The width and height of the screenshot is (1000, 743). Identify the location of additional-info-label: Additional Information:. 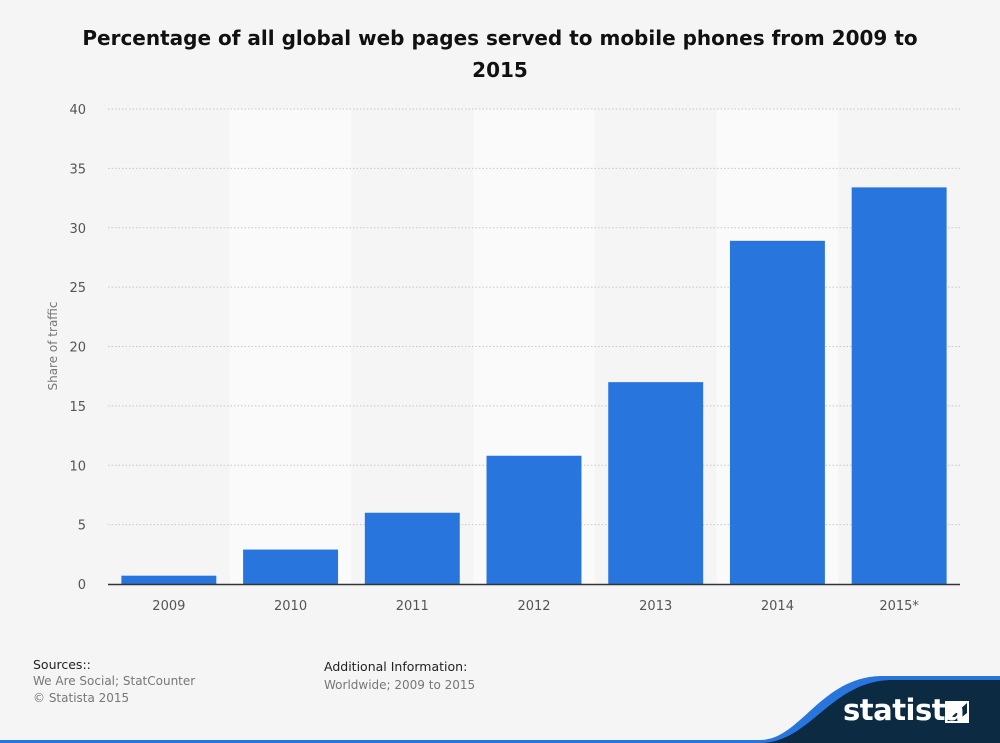
(396, 666).